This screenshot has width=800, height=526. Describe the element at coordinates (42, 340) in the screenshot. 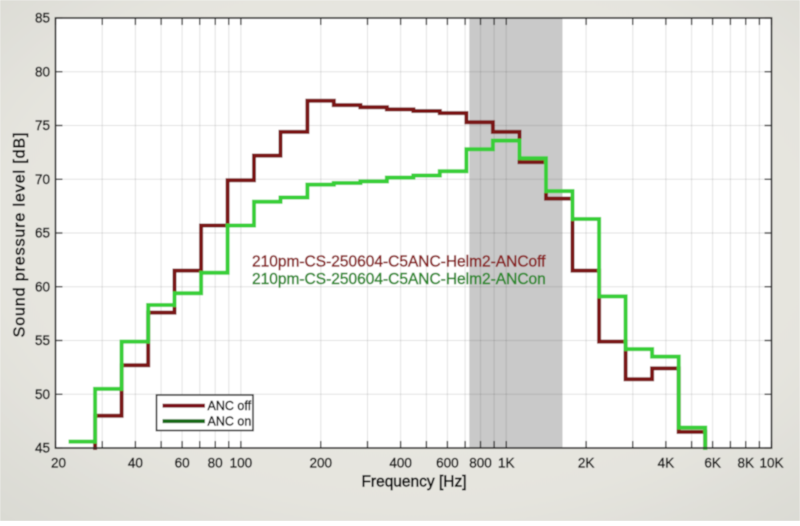

I see `svg-text: 55` at that location.